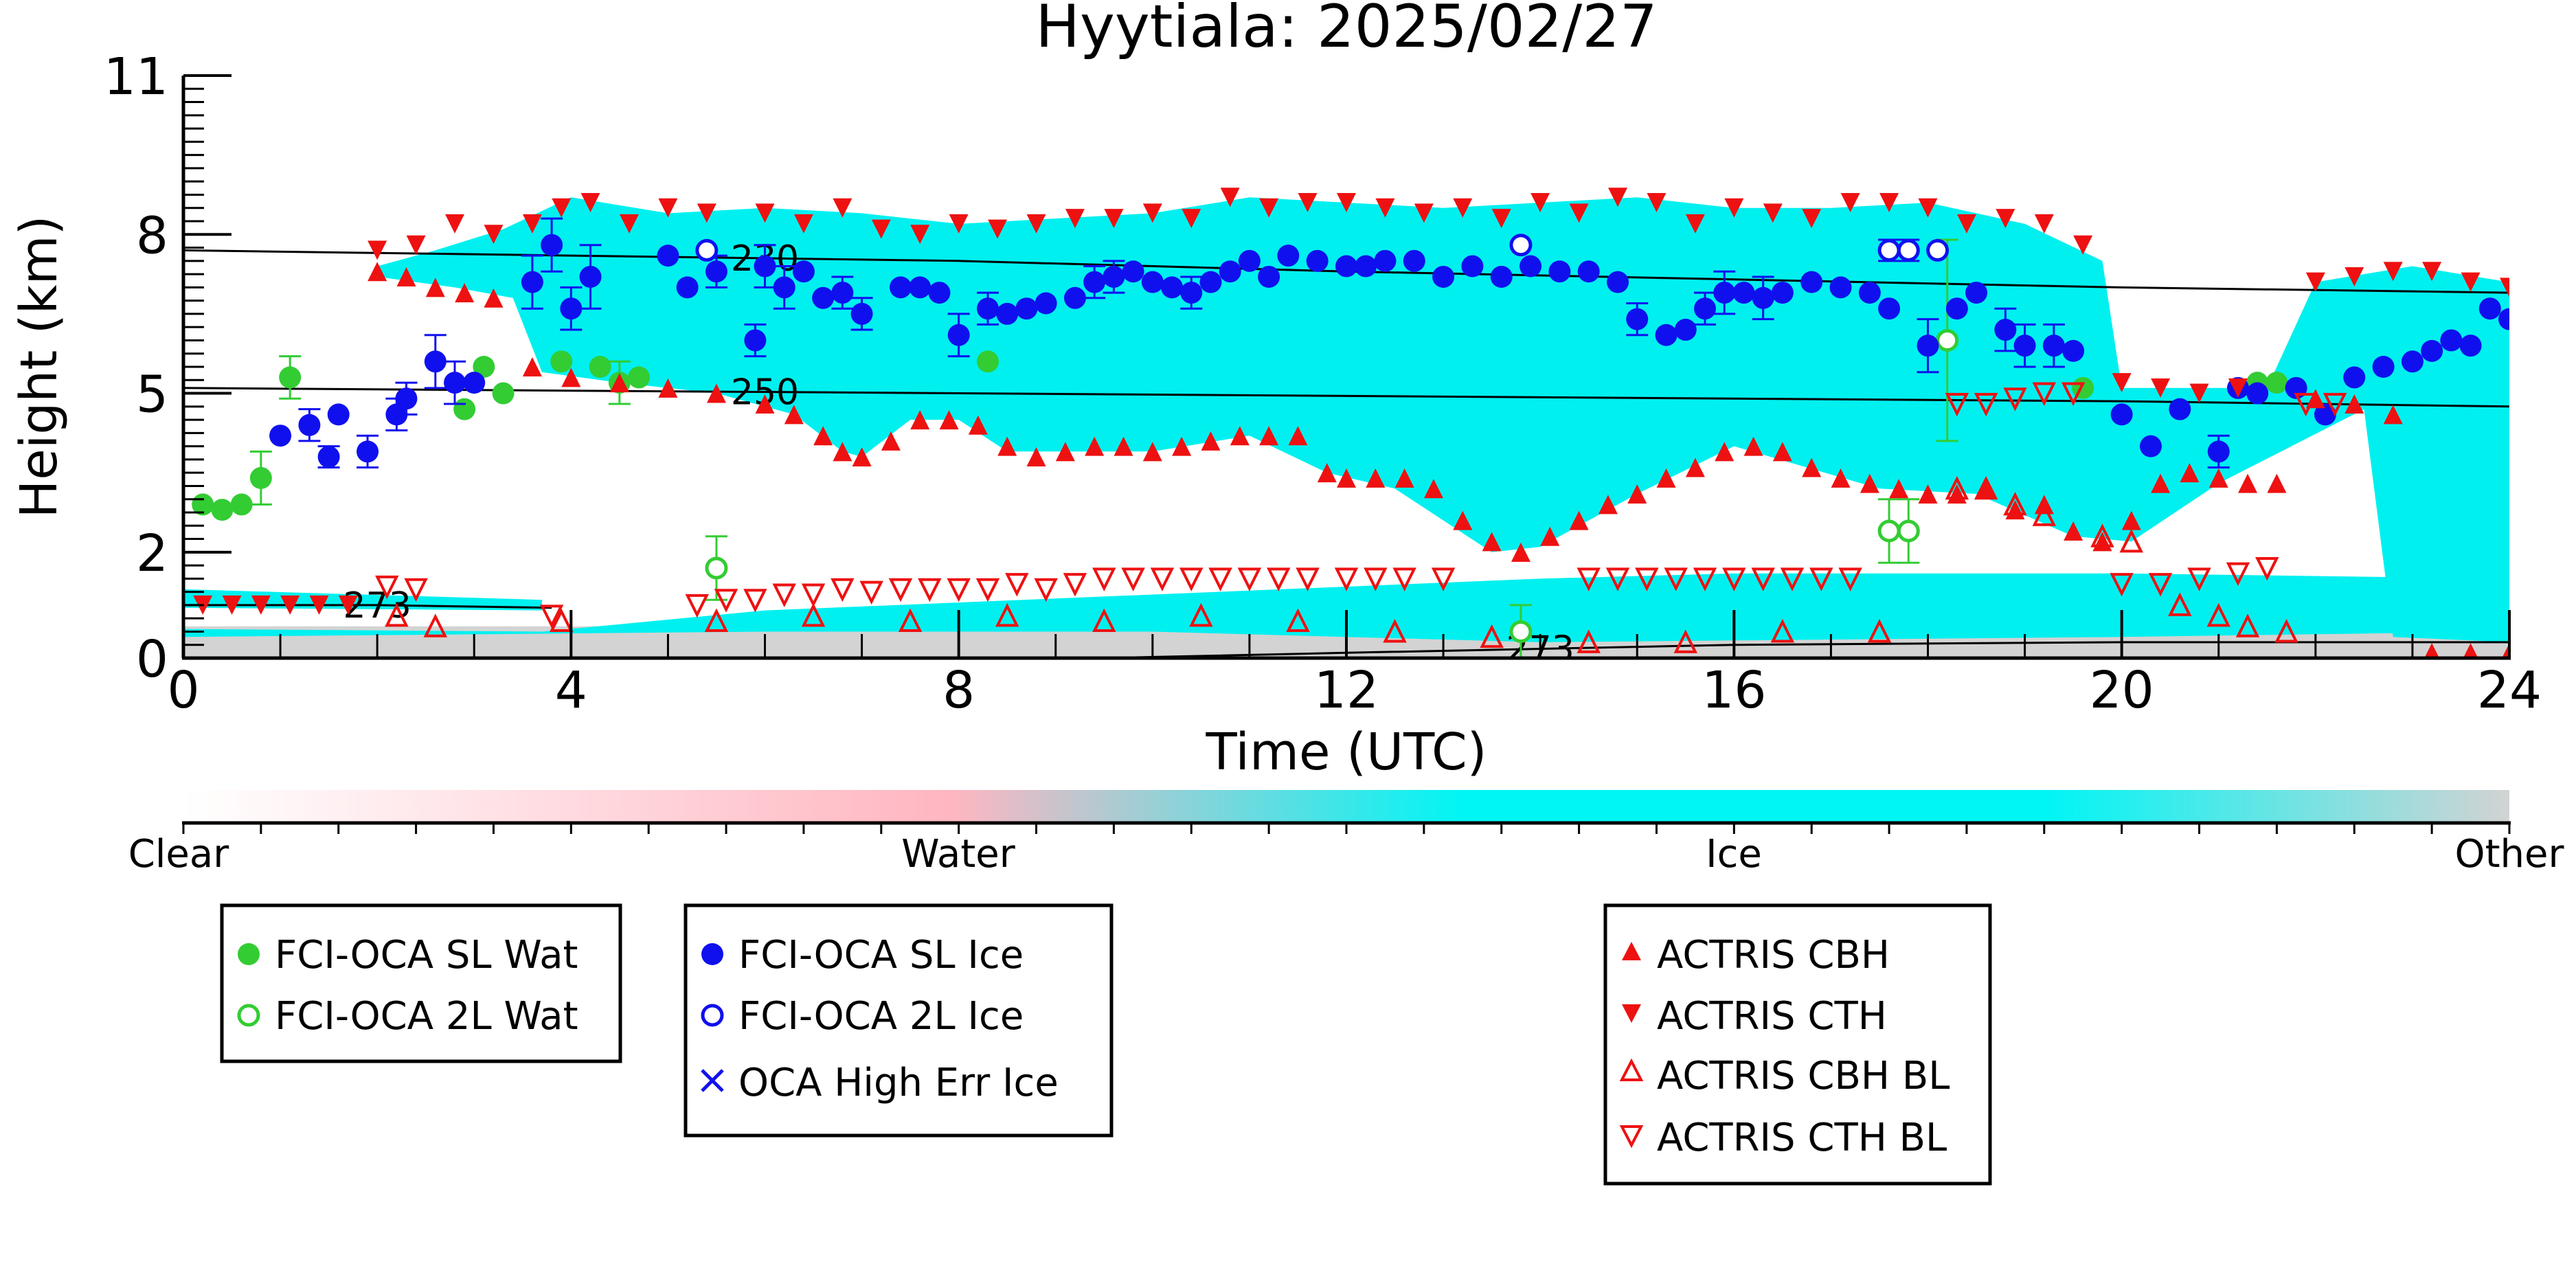 This screenshot has height=1288, width=2576. I want to click on y-tick-label-11: 11, so click(136, 76).